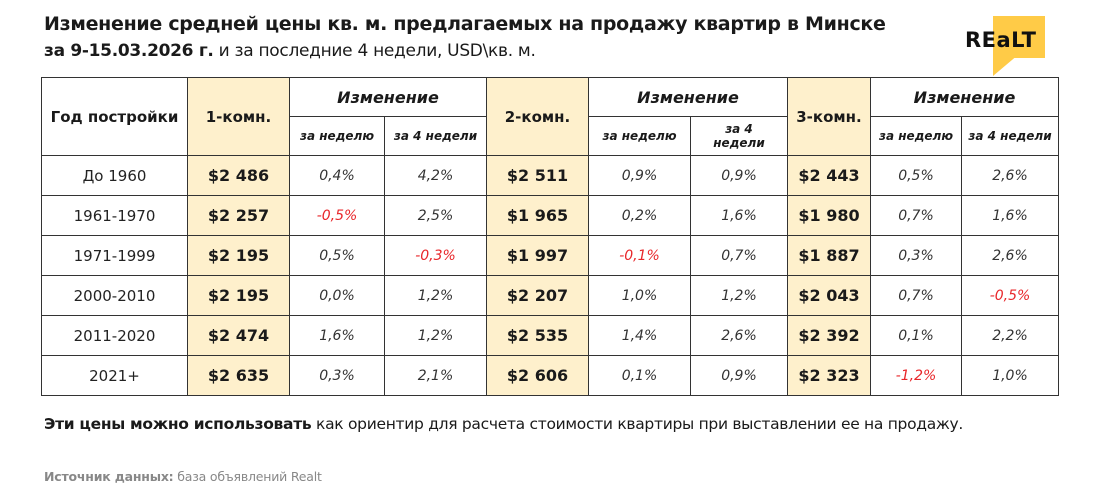 This screenshot has width=1100, height=493. What do you see at coordinates (374, 51) in the screenshot?
I see `subtitle-units: и за последние 4 недели, USD\кв. м.` at bounding box center [374, 51].